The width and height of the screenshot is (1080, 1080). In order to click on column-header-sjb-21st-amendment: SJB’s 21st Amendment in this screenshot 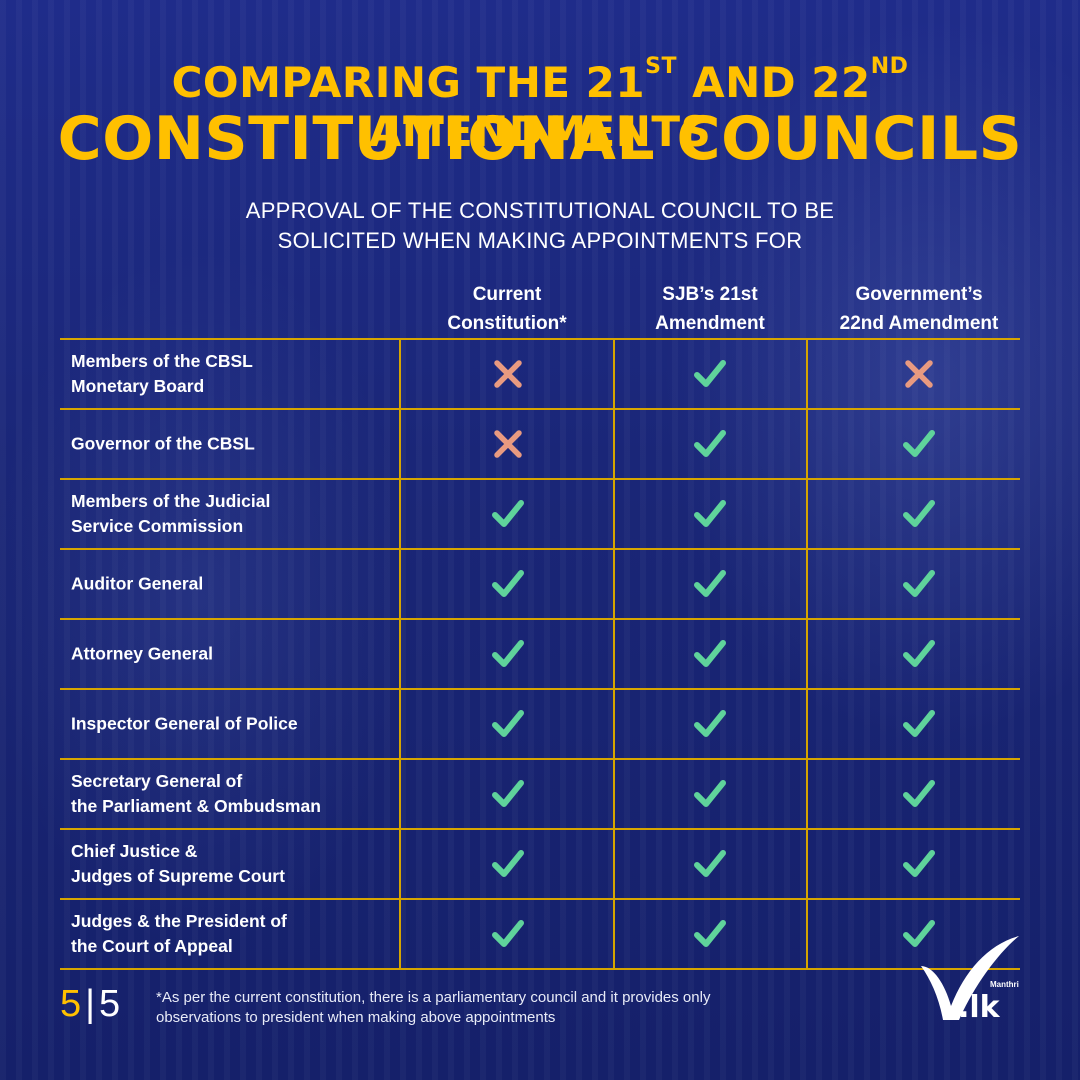, I will do `click(710, 309)`.